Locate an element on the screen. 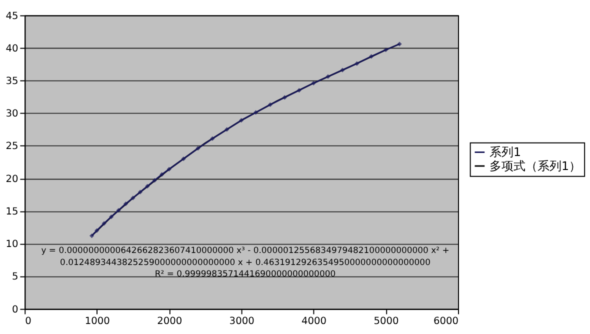  x-tick-label: 5000 is located at coordinates (386, 322).